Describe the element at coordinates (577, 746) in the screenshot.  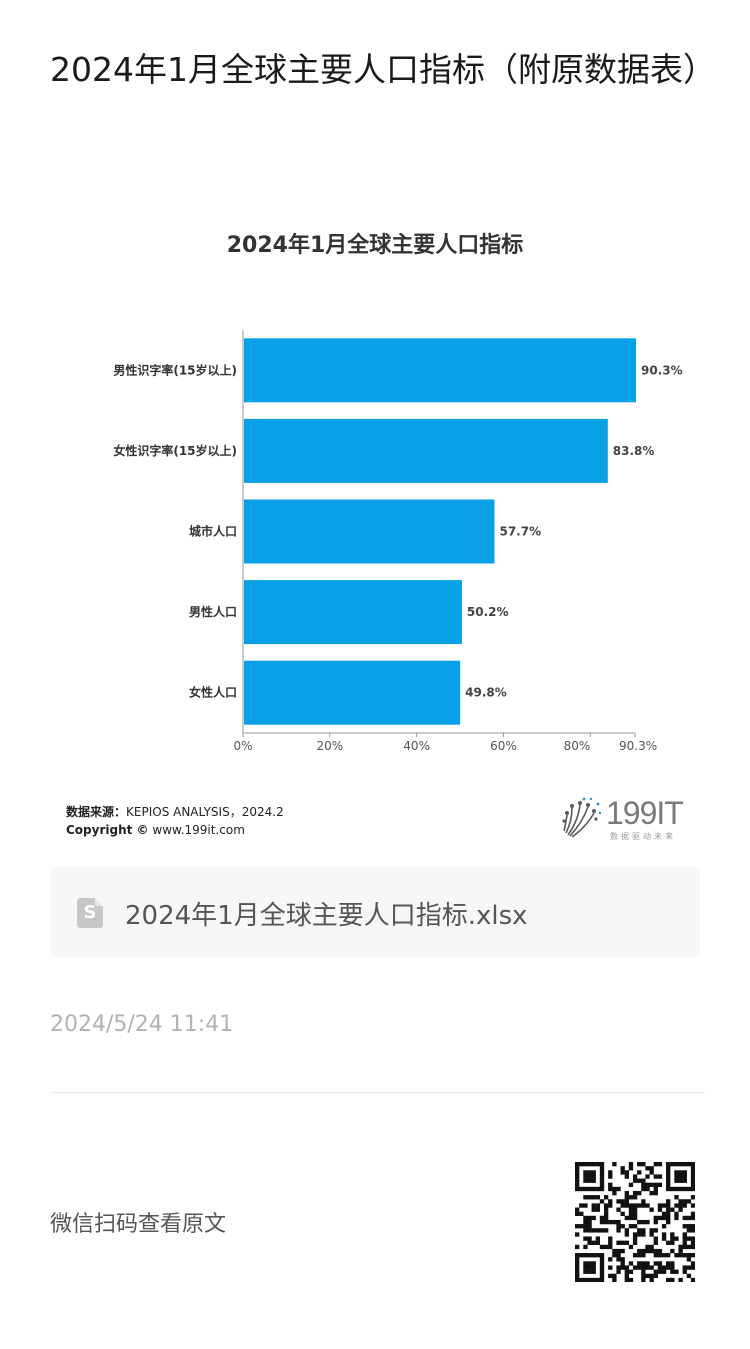
I see `x-tick-label: 80%` at that location.